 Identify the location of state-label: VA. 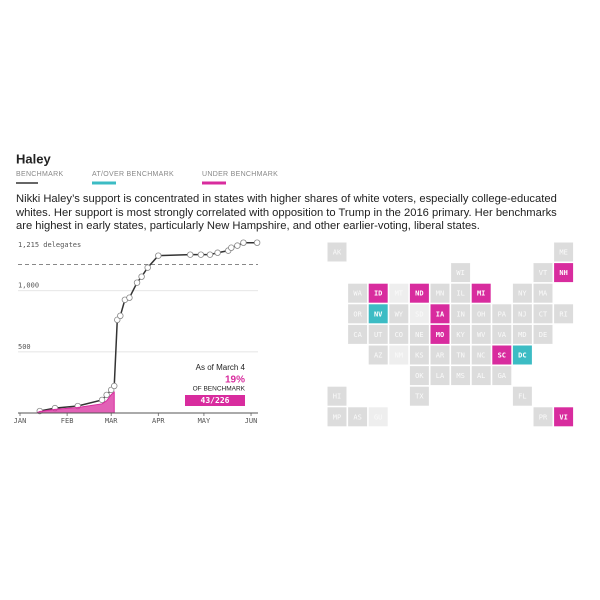
(502, 335).